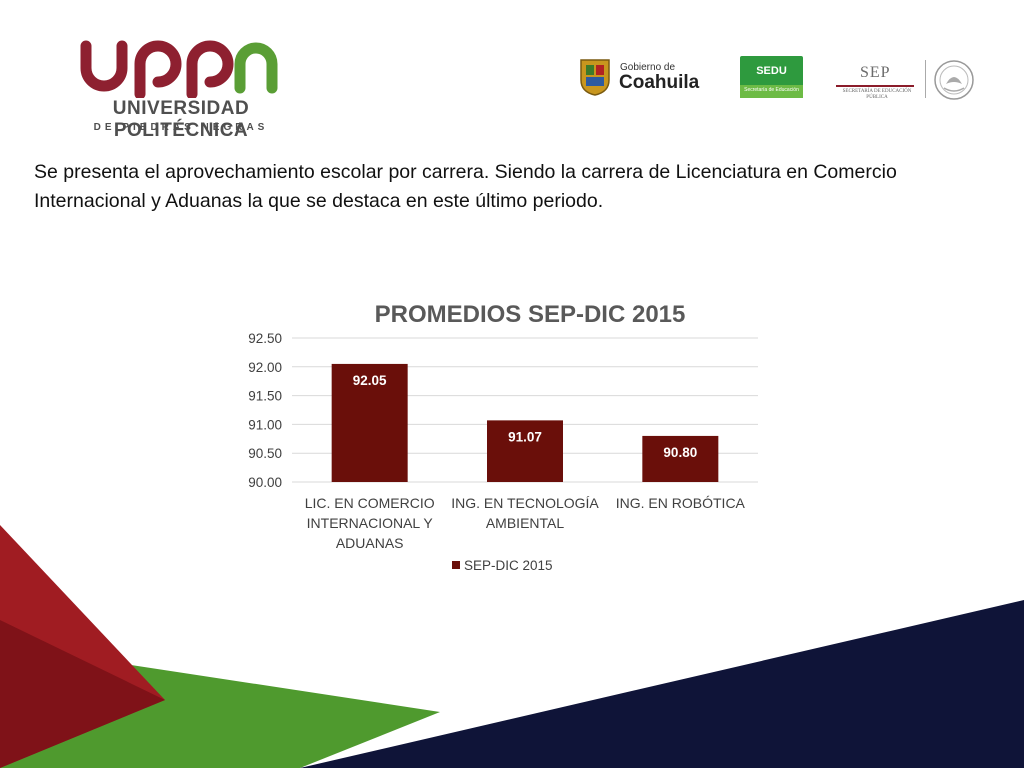 This screenshot has width=1024, height=768. Describe the element at coordinates (907, 80) in the screenshot. I see `sep-logo: SEP SECRETARÍA DE EDUCACIÓN PÚBLICA` at that location.